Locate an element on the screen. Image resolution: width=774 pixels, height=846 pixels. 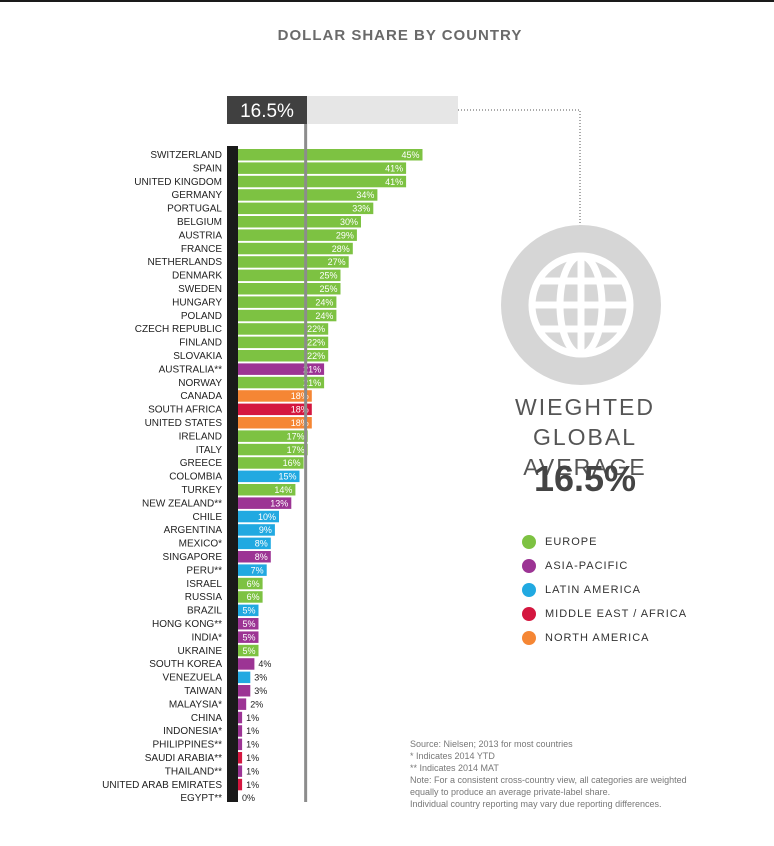
bar-category-label: ARGENTINA is located at coordinates (193, 530).